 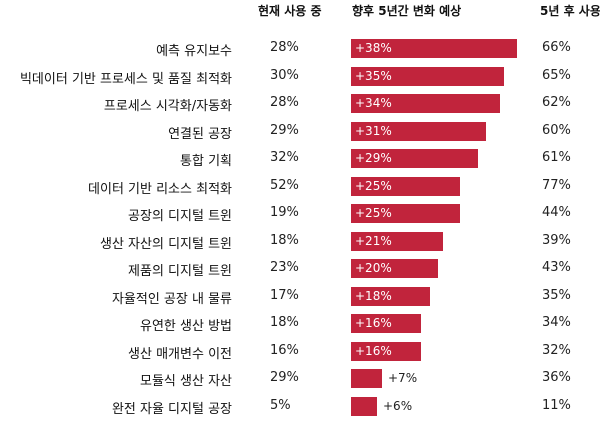 I want to click on category-label: 모듈식 생산 자산, so click(x=186, y=381).